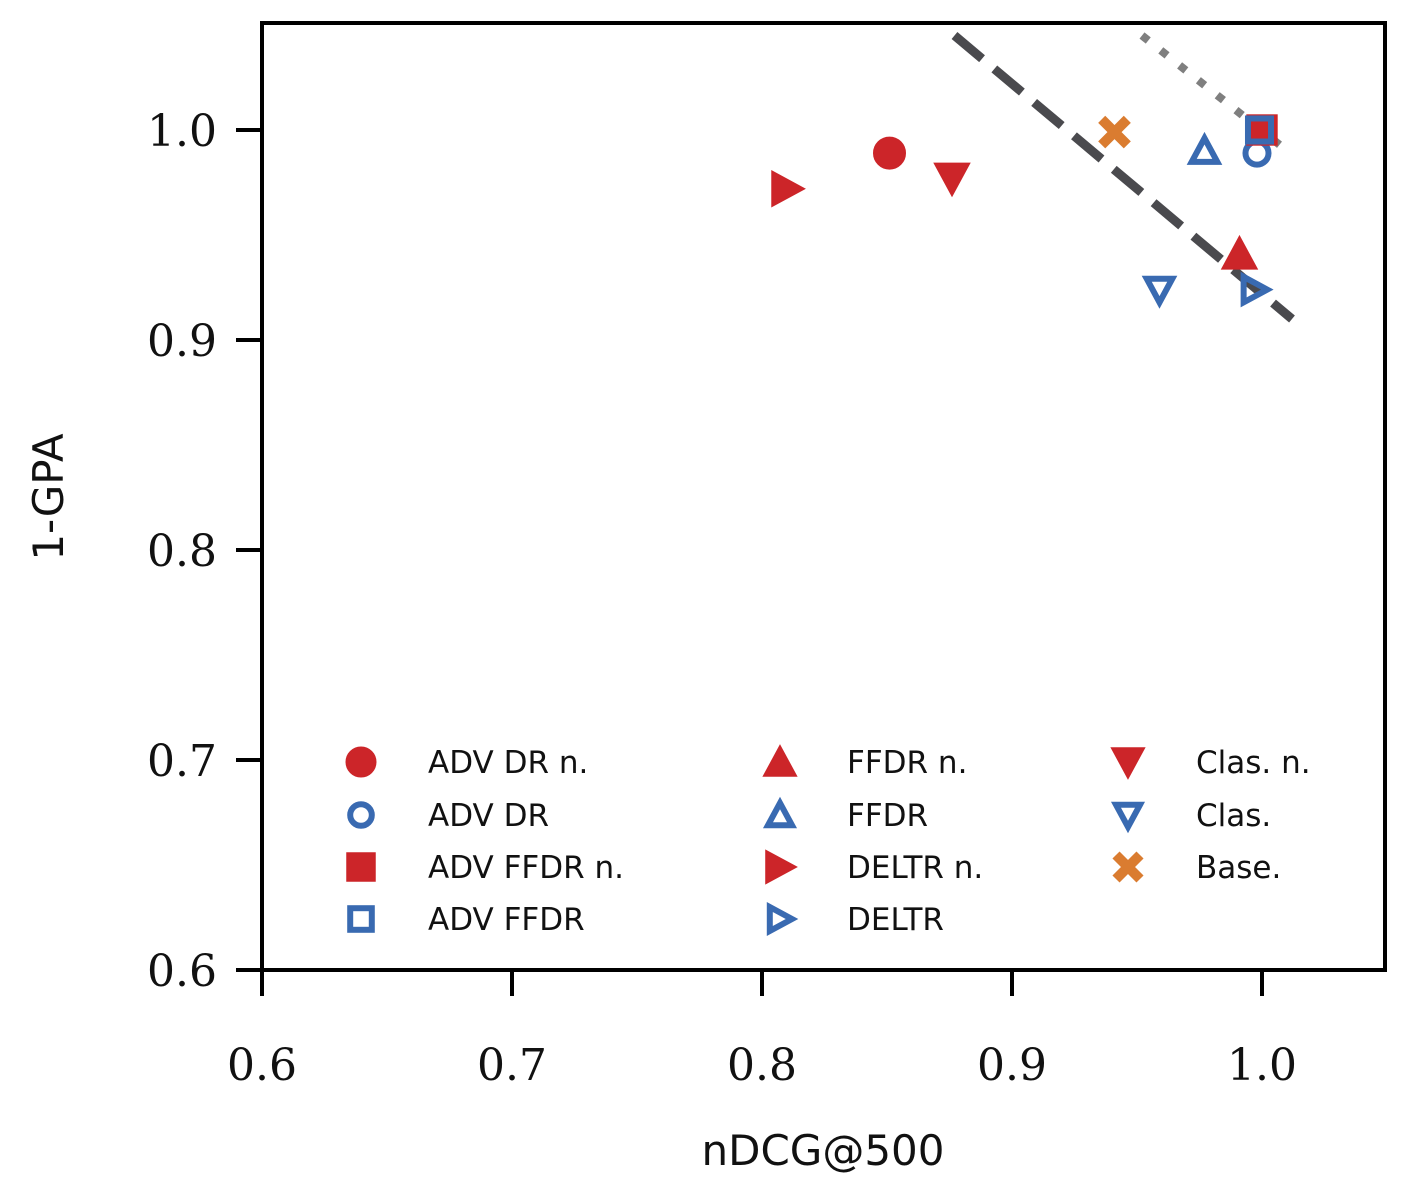 The image size is (1410, 1200). I want to click on y-tick-label: 0.9, so click(182, 341).